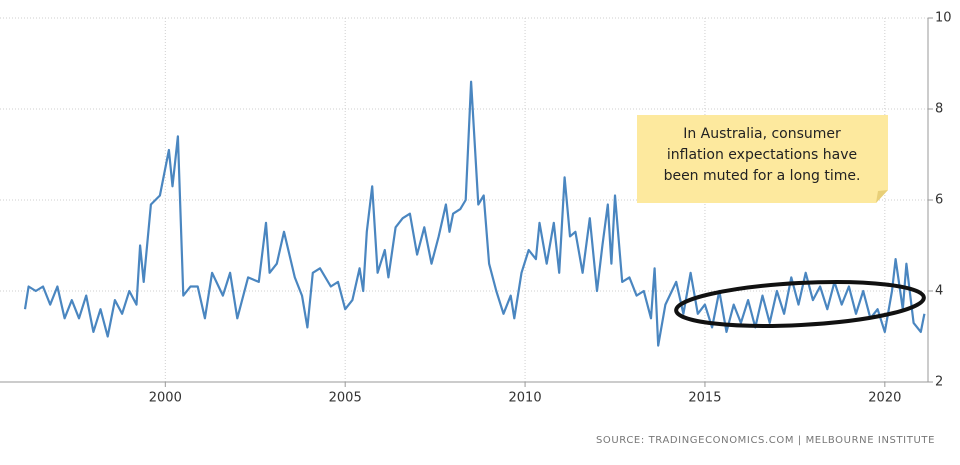 The width and height of the screenshot is (960, 465). What do you see at coordinates (939, 382) in the screenshot?
I see `y-tick-label: 2` at bounding box center [939, 382].